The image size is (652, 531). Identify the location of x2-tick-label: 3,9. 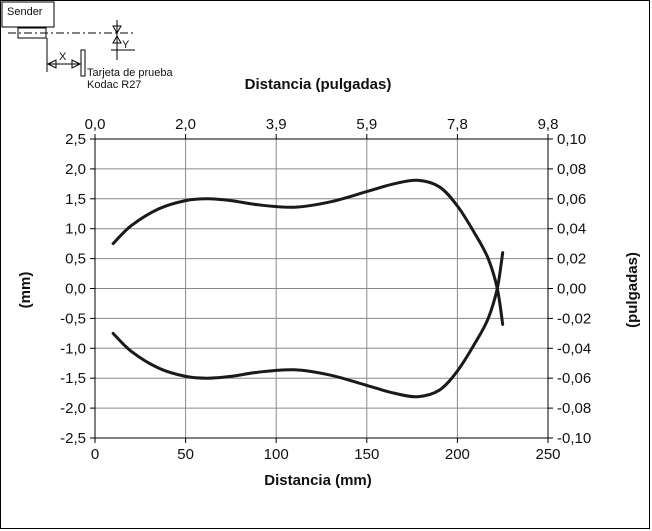
(276, 124).